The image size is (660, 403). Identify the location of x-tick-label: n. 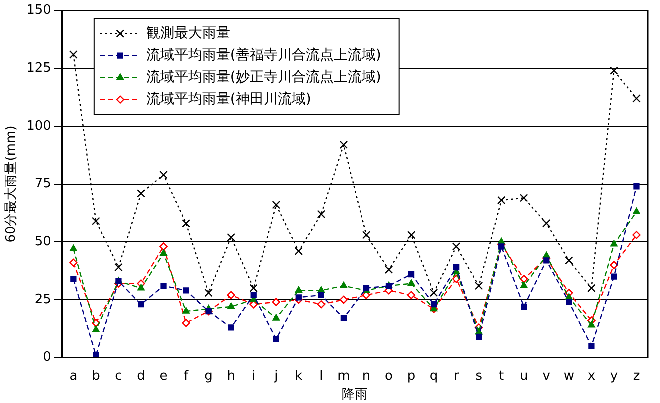
(366, 376).